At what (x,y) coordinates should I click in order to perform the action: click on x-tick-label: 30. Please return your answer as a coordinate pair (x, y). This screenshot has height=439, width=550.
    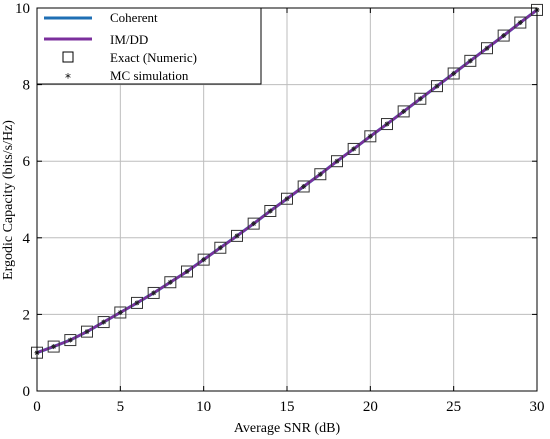
    Looking at the image, I should click on (537, 407).